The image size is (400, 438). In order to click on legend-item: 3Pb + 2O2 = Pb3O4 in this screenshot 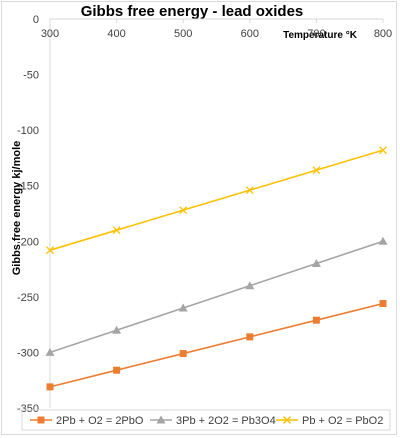, I will do `click(213, 421)`.